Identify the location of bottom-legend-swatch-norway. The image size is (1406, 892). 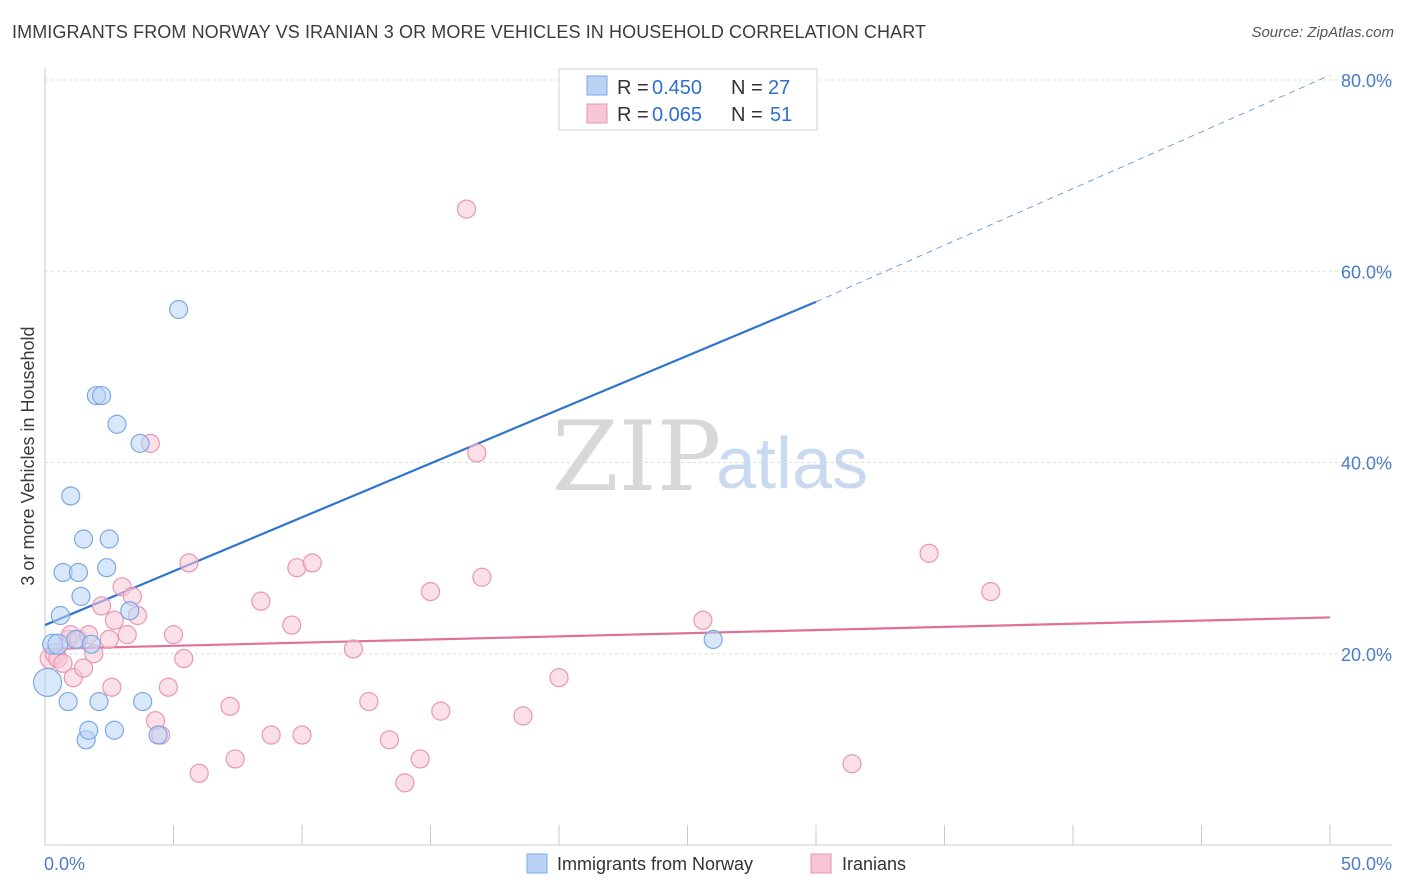
(537, 863).